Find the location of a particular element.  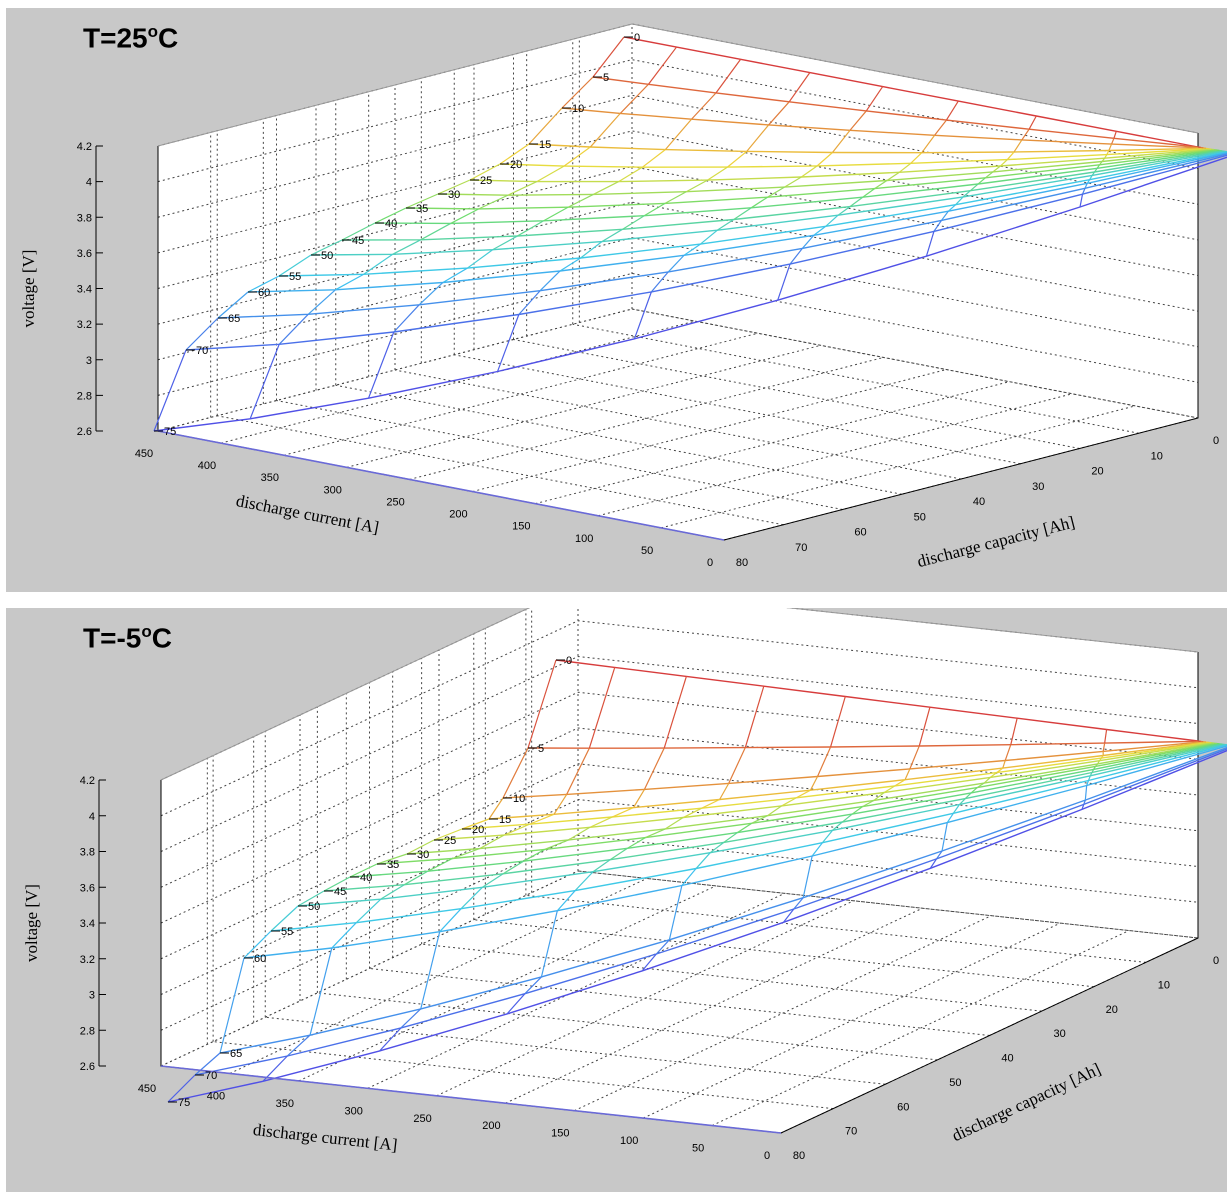

y-tick-label: 300 is located at coordinates (332, 490).